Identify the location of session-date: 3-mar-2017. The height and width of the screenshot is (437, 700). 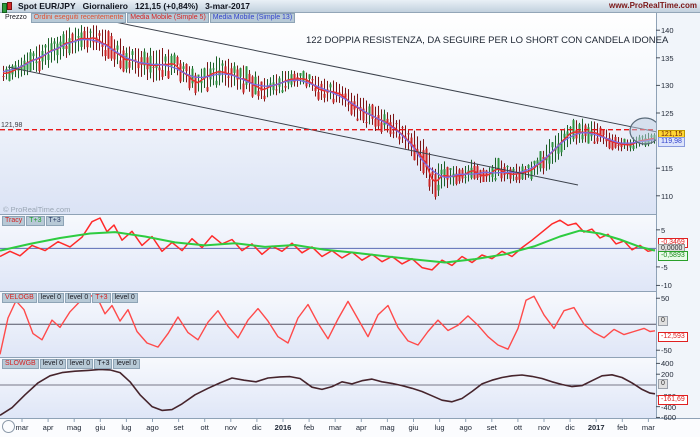
(227, 6).